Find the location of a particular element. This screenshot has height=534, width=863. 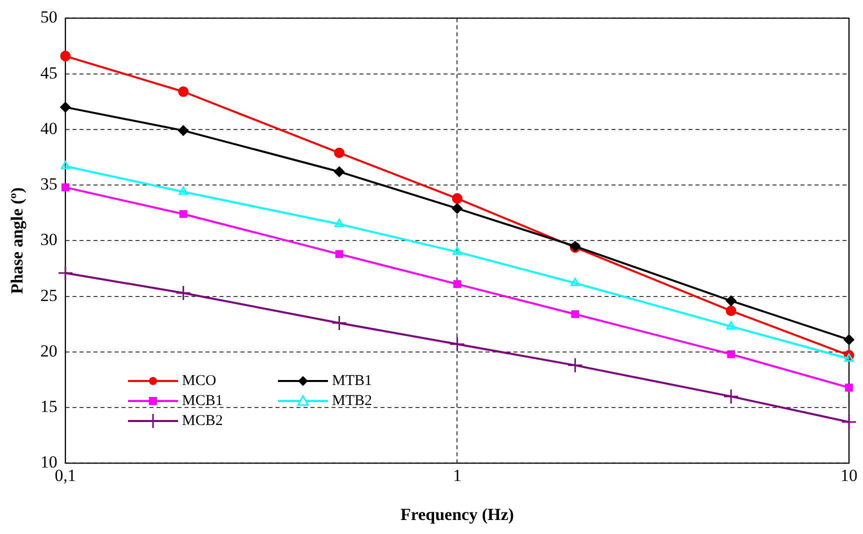

x-tick-label: 1 is located at coordinates (457, 475).